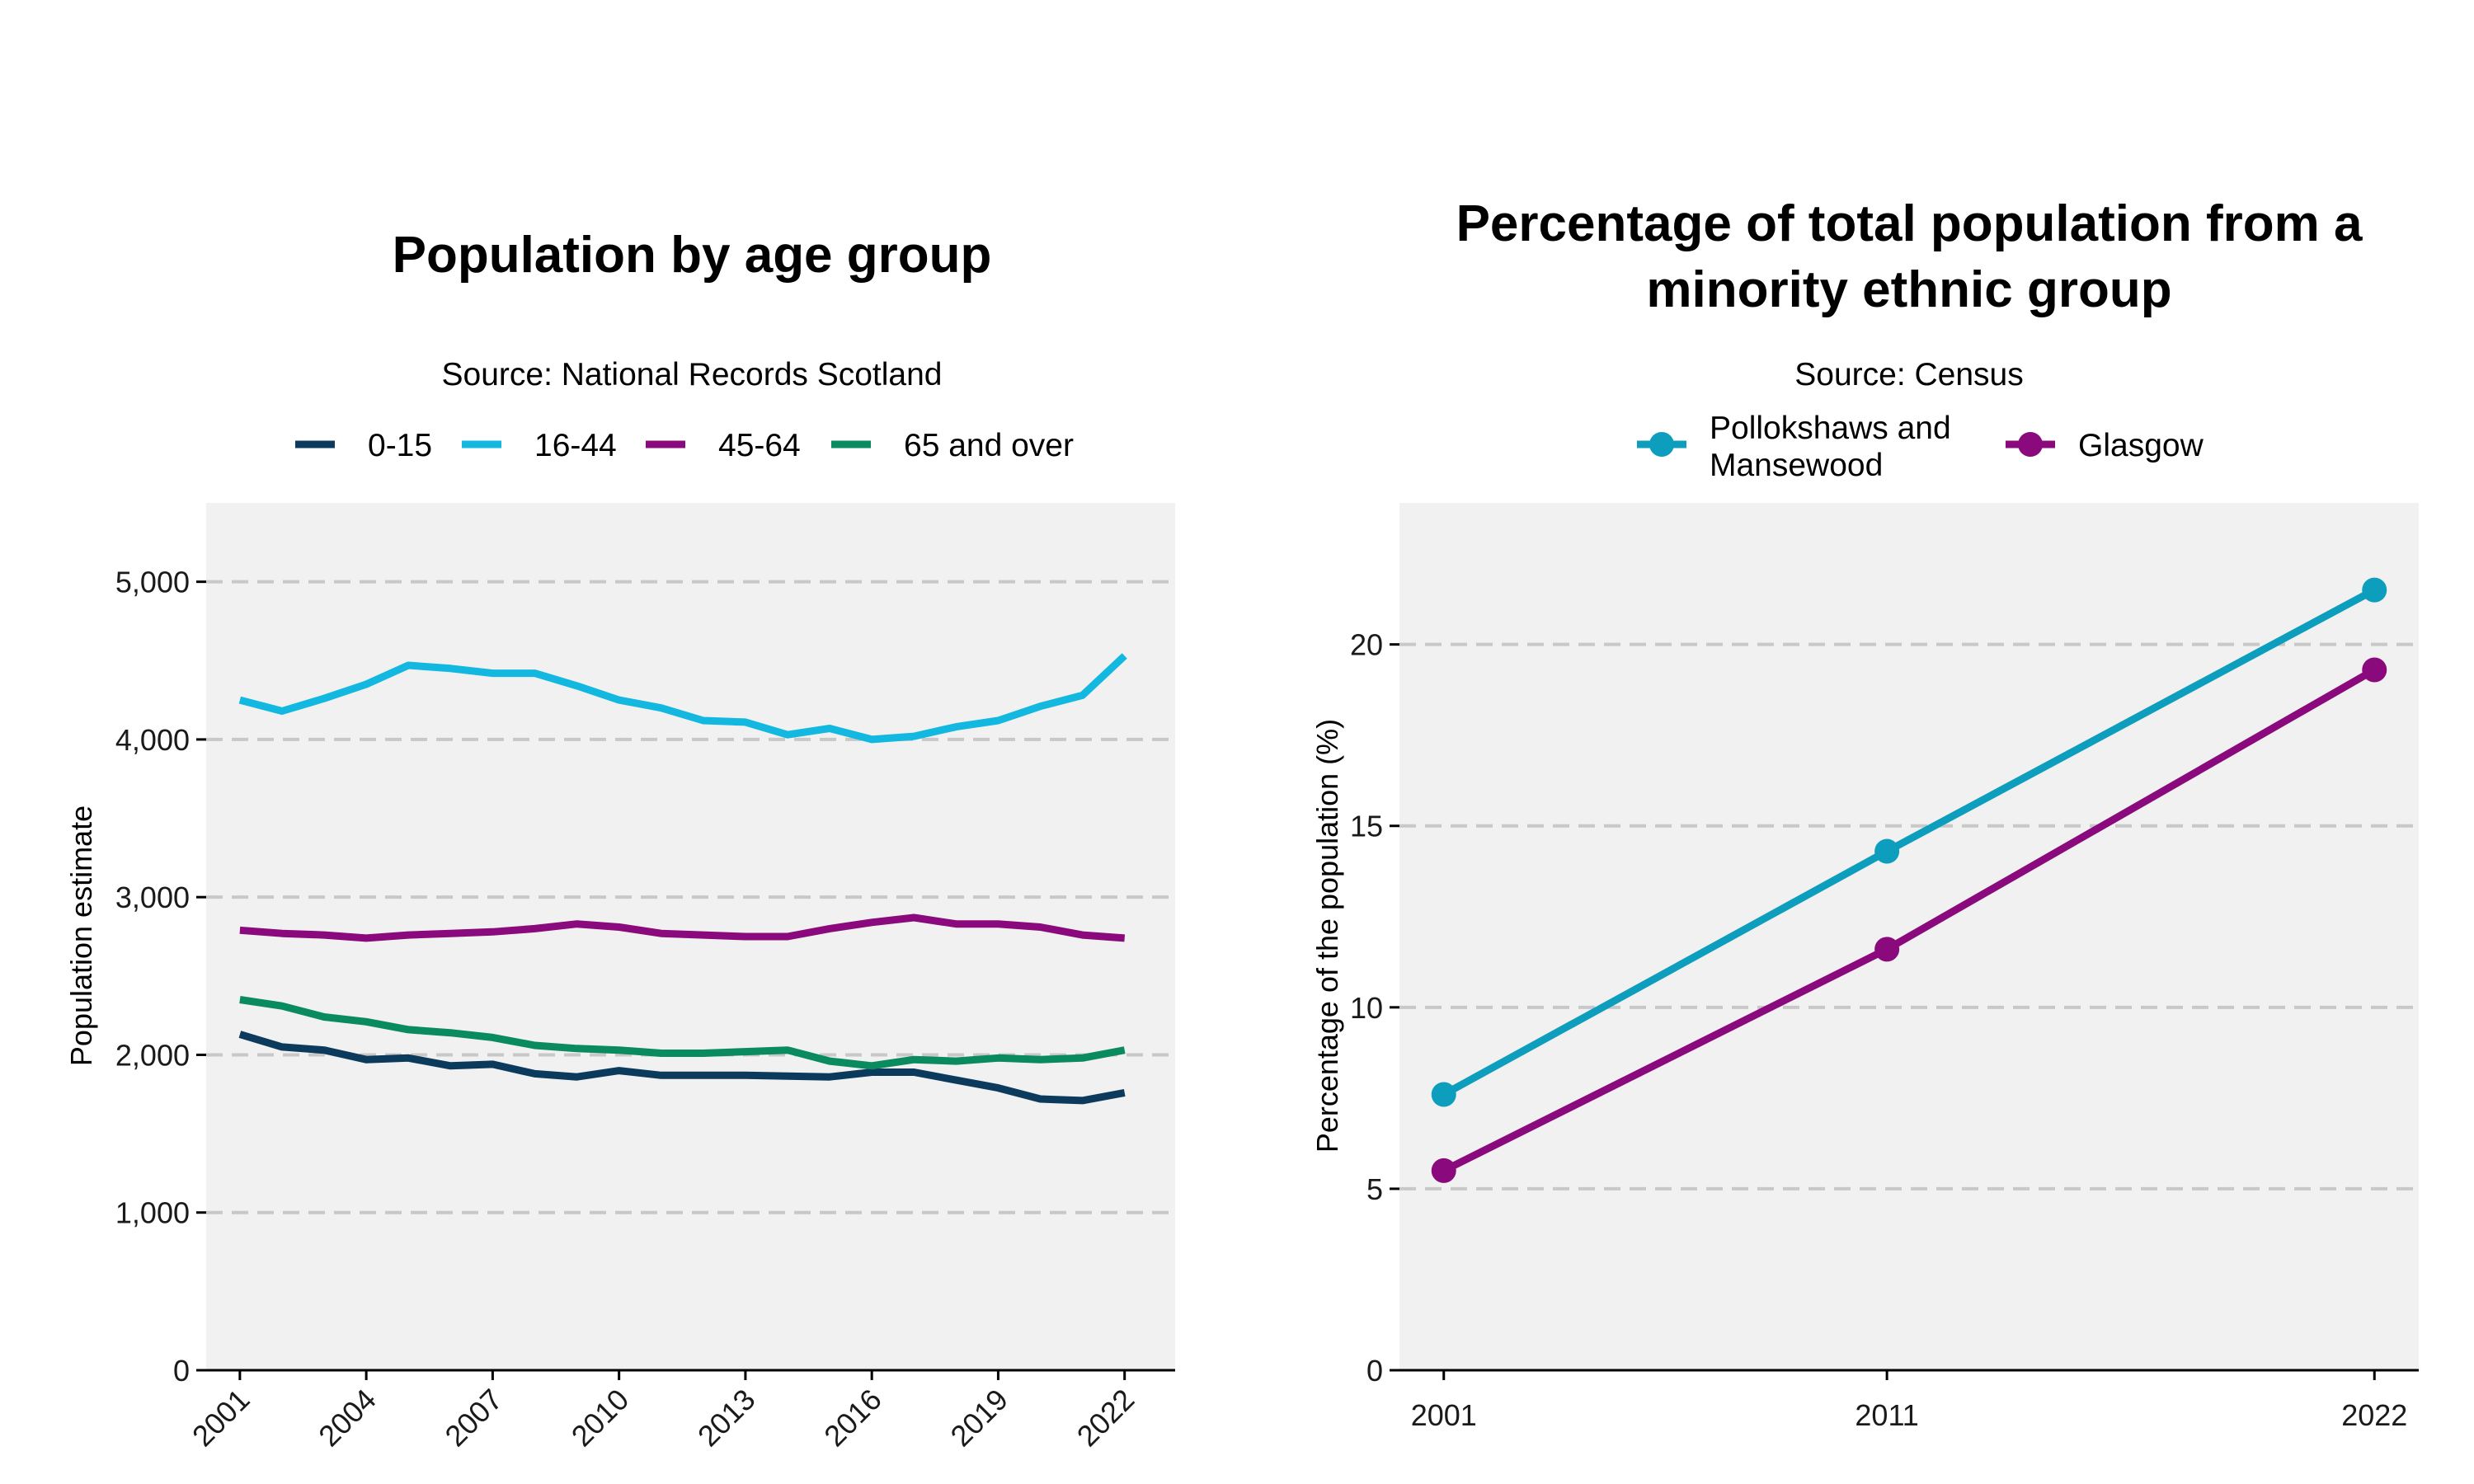 The image size is (2474, 1484). What do you see at coordinates (1366, 645) in the screenshot?
I see `chart2-y-tick-label: 20` at bounding box center [1366, 645].